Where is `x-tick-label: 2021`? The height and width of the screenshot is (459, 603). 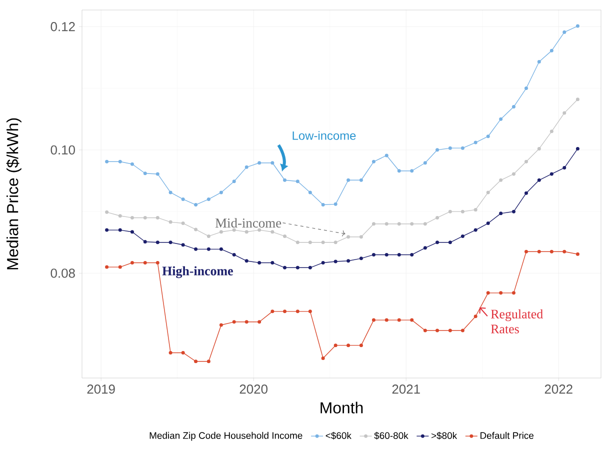 x-tick-label: 2021 is located at coordinates (406, 389).